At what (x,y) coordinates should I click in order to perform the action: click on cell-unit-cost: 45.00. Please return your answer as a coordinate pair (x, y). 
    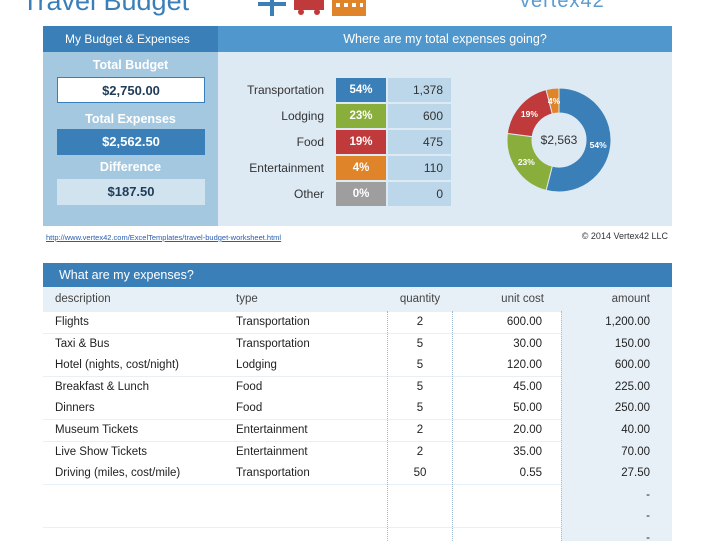
    Looking at the image, I should click on (527, 386).